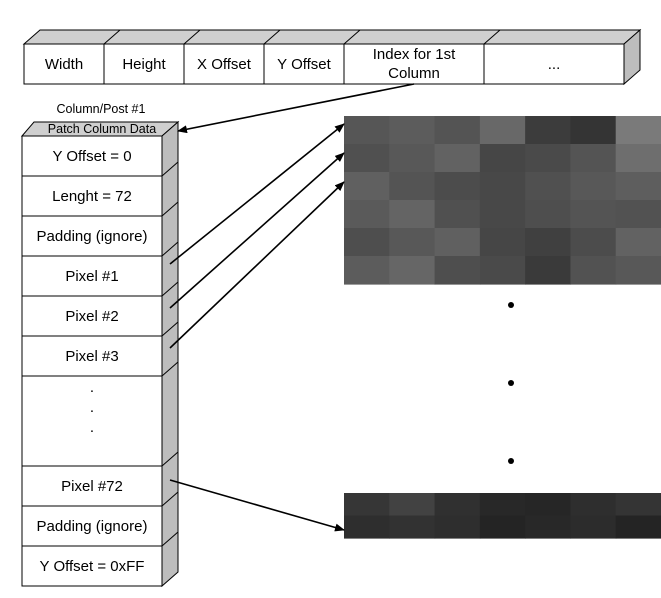 The width and height of the screenshot is (661, 598). Describe the element at coordinates (92, 566) in the screenshot. I see `row-end-marker: Y Offset = 0xFF` at that location.